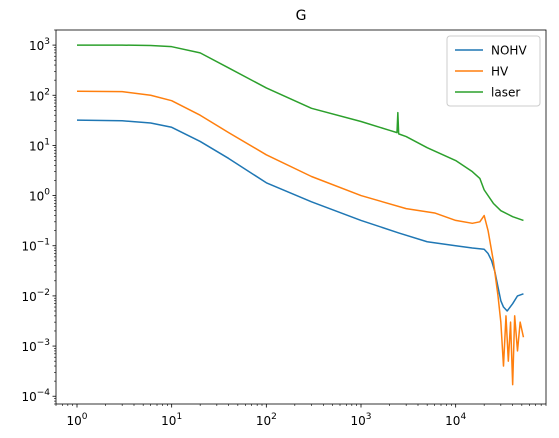  What do you see at coordinates (39, 145) in the screenshot?
I see `y-tick-label: 10¹` at bounding box center [39, 145].